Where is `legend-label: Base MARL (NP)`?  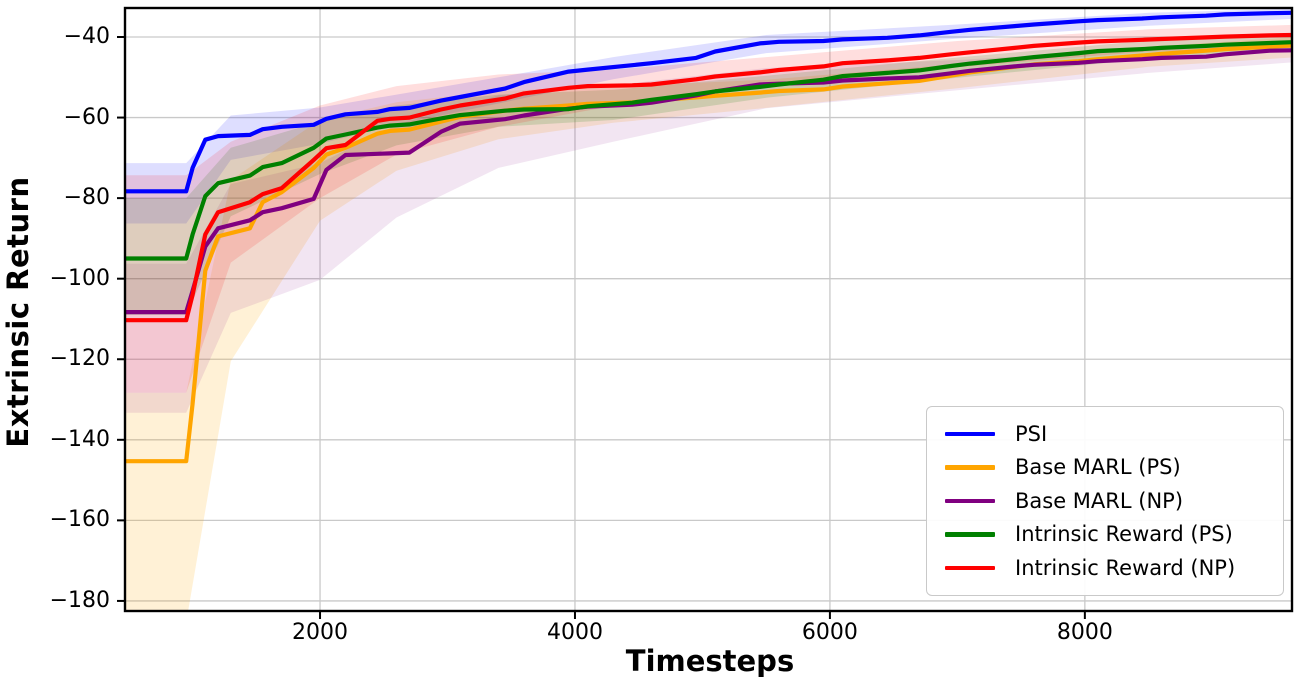
legend-label: Base MARL (NP) is located at coordinates (1099, 500).